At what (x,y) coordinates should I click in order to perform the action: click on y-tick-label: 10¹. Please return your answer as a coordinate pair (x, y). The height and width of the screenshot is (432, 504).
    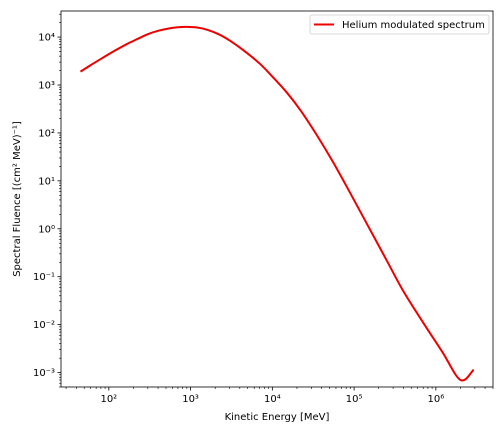
    Looking at the image, I should click on (46, 181).